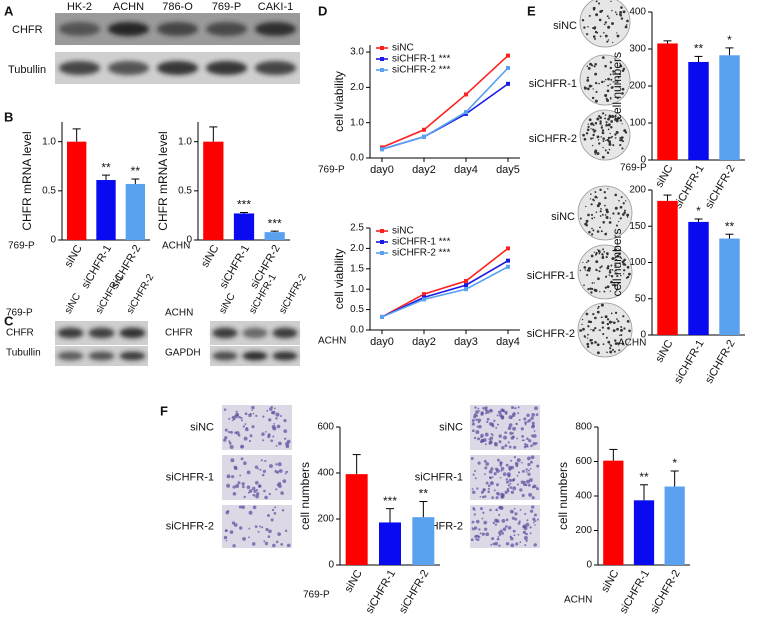  What do you see at coordinates (720, 362) in the screenshot?
I see `x-tick-label: siCHFR-2` at bounding box center [720, 362].